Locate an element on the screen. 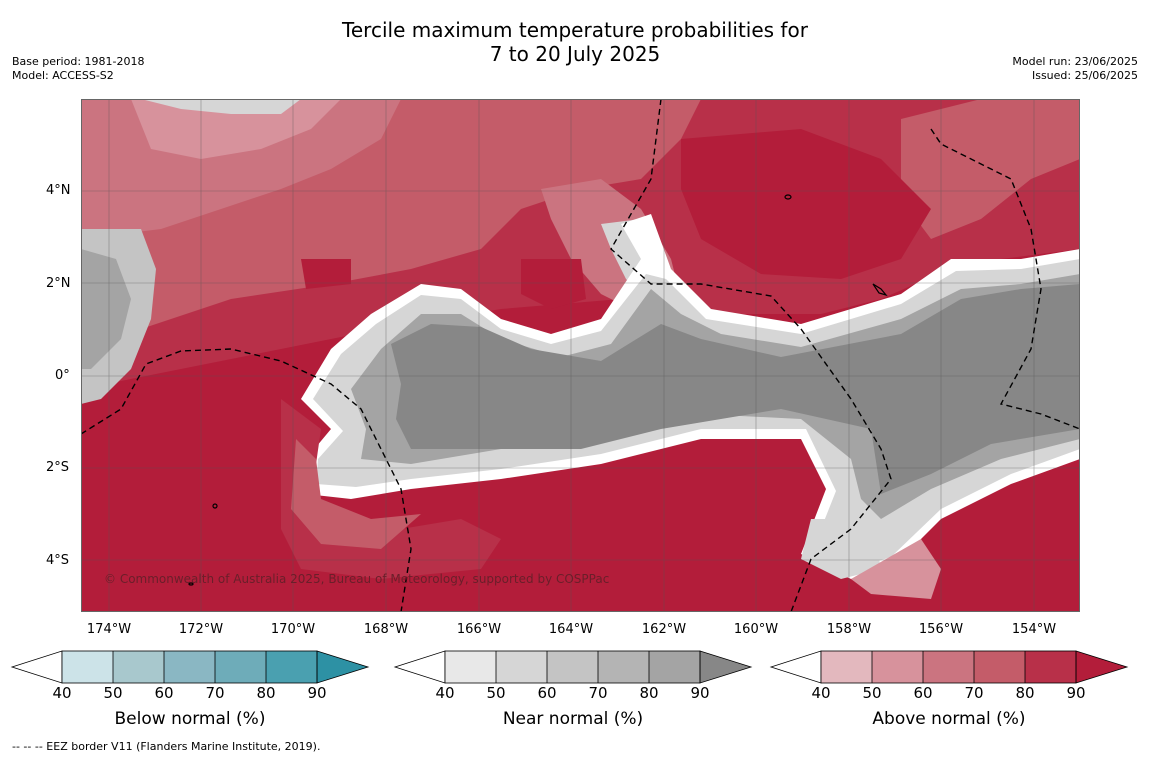 This screenshot has width=1150, height=758. lat-label-2n: 2°N is located at coordinates (58, 283).